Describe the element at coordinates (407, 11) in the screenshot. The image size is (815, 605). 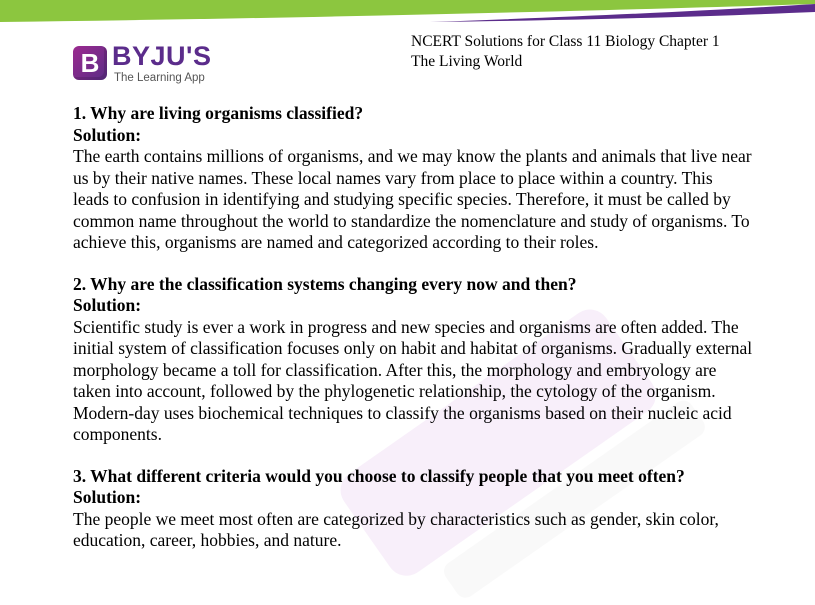
I see `banner-swoosh-graphic` at that location.